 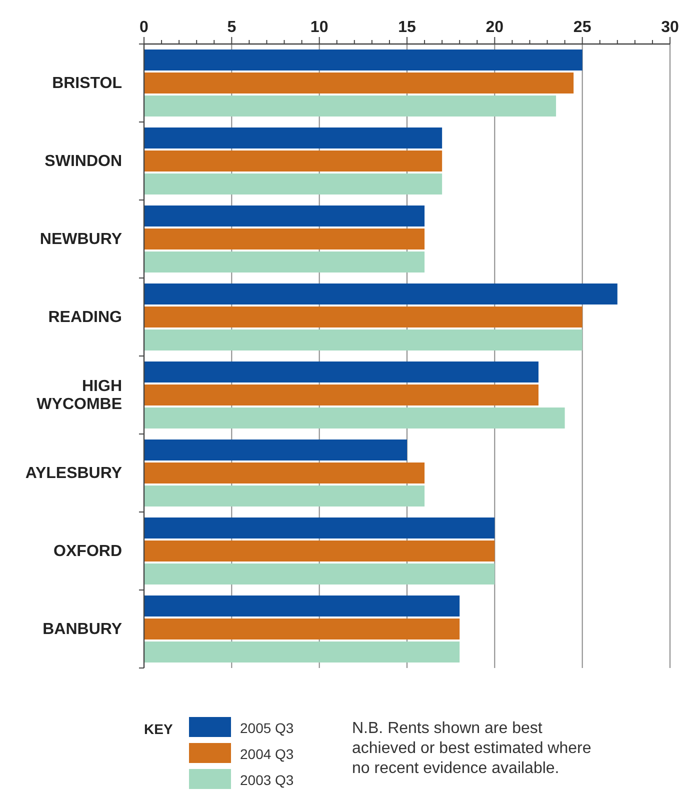 I want to click on y-tick-label: SWINDON, so click(x=83, y=161).